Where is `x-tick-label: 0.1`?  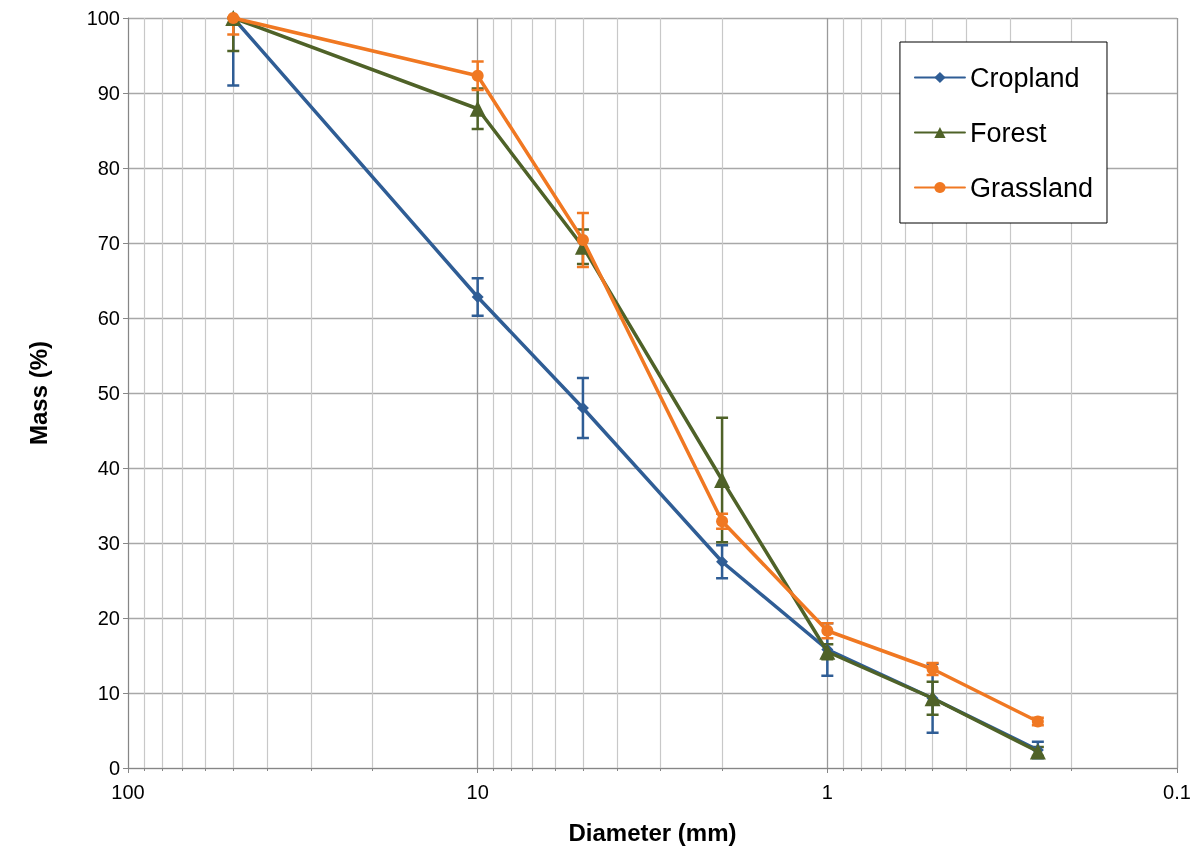
x-tick-label: 0.1 is located at coordinates (1177, 792).